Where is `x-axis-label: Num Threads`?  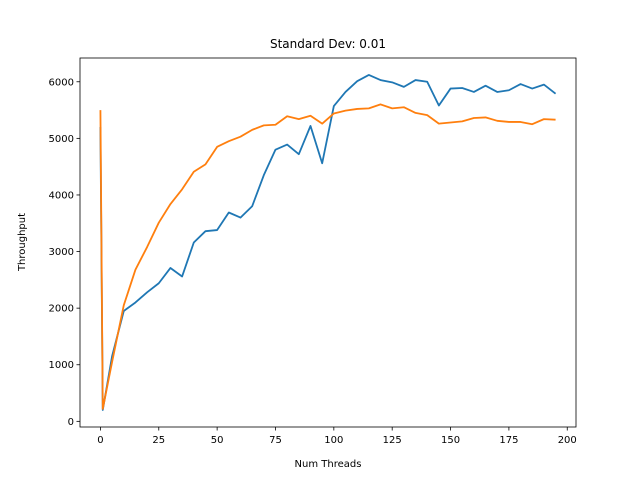 x-axis-label: Num Threads is located at coordinates (328, 464).